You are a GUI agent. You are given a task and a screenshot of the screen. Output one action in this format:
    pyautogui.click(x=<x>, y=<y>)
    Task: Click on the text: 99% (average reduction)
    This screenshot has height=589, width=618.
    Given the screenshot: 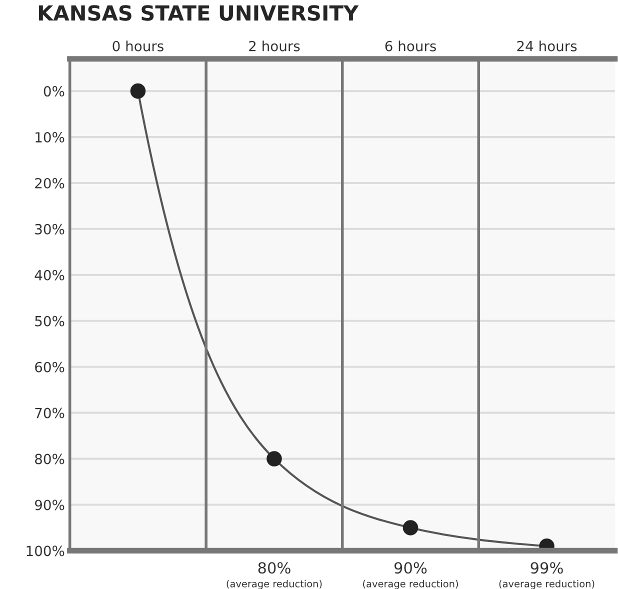 What is the action you would take?
    pyautogui.click(x=546, y=575)
    